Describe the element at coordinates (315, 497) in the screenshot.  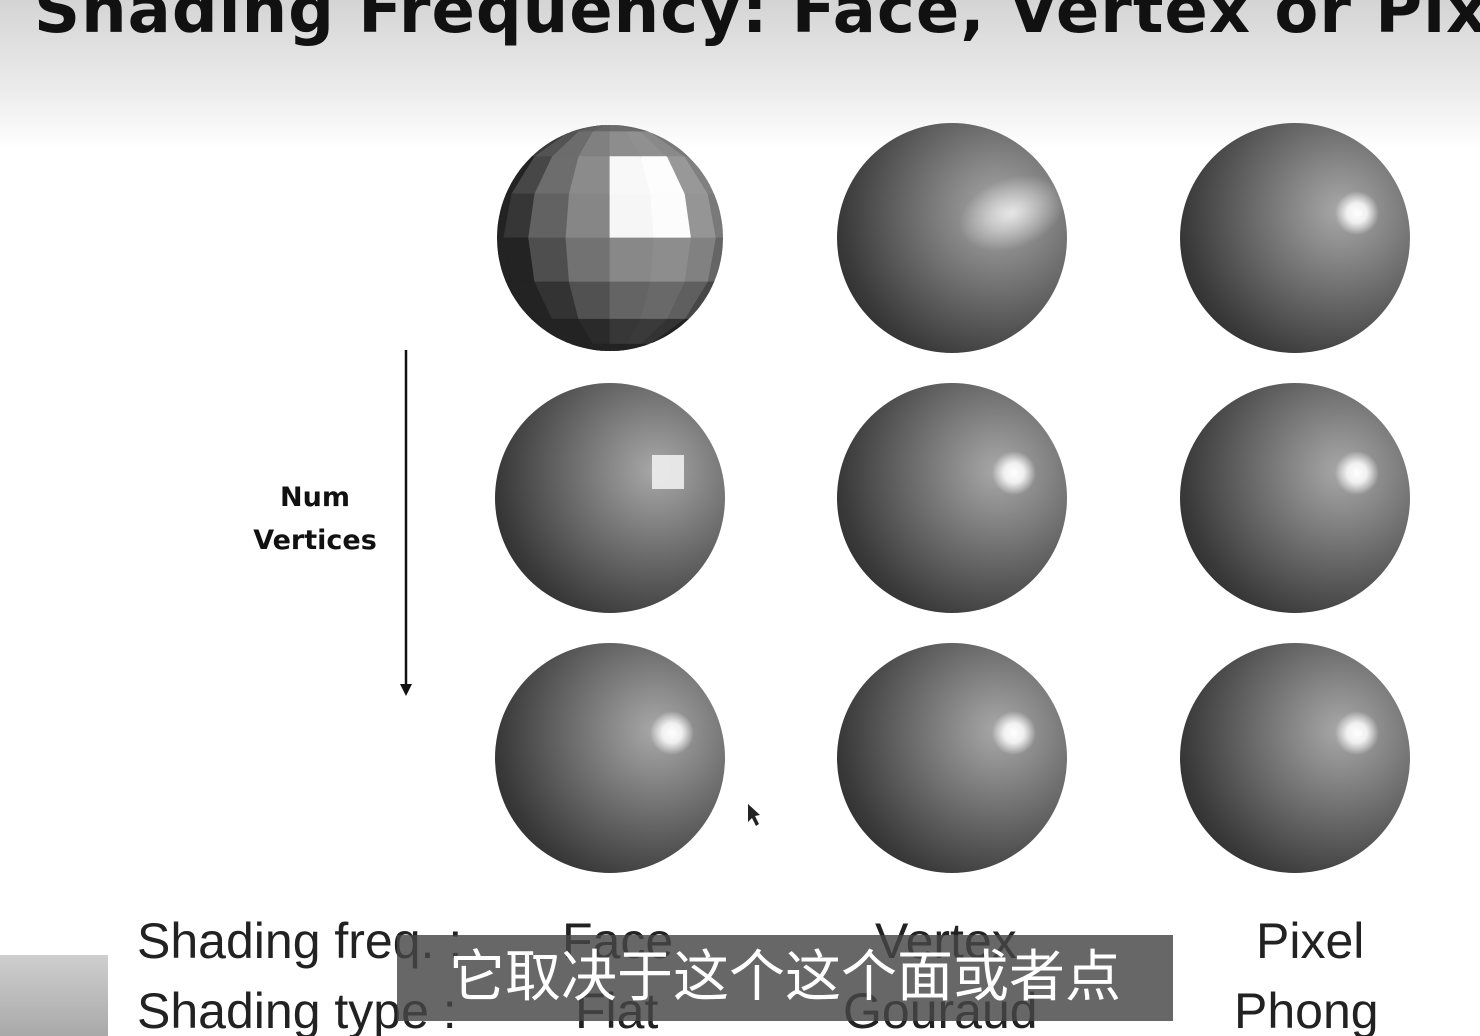
I see `axis-label: Num` at that location.